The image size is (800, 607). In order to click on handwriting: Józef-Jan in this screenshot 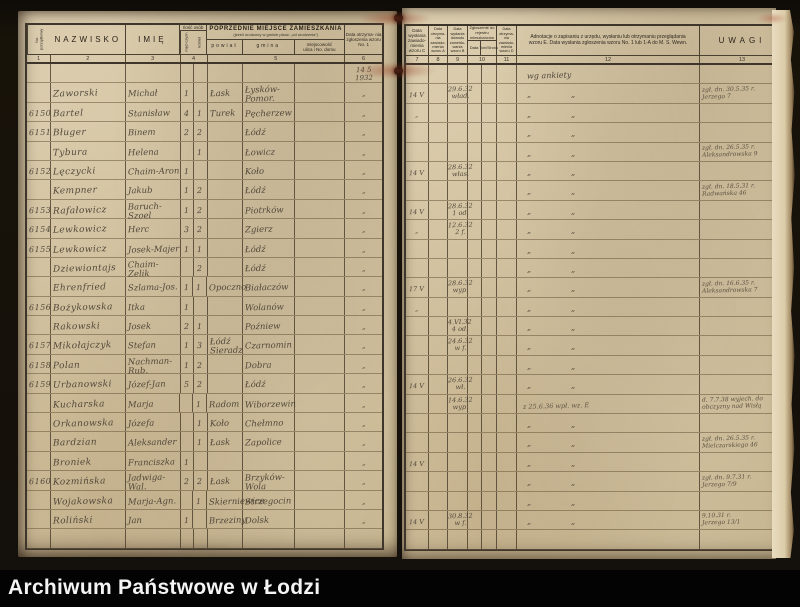, I will do `click(146, 385)`.